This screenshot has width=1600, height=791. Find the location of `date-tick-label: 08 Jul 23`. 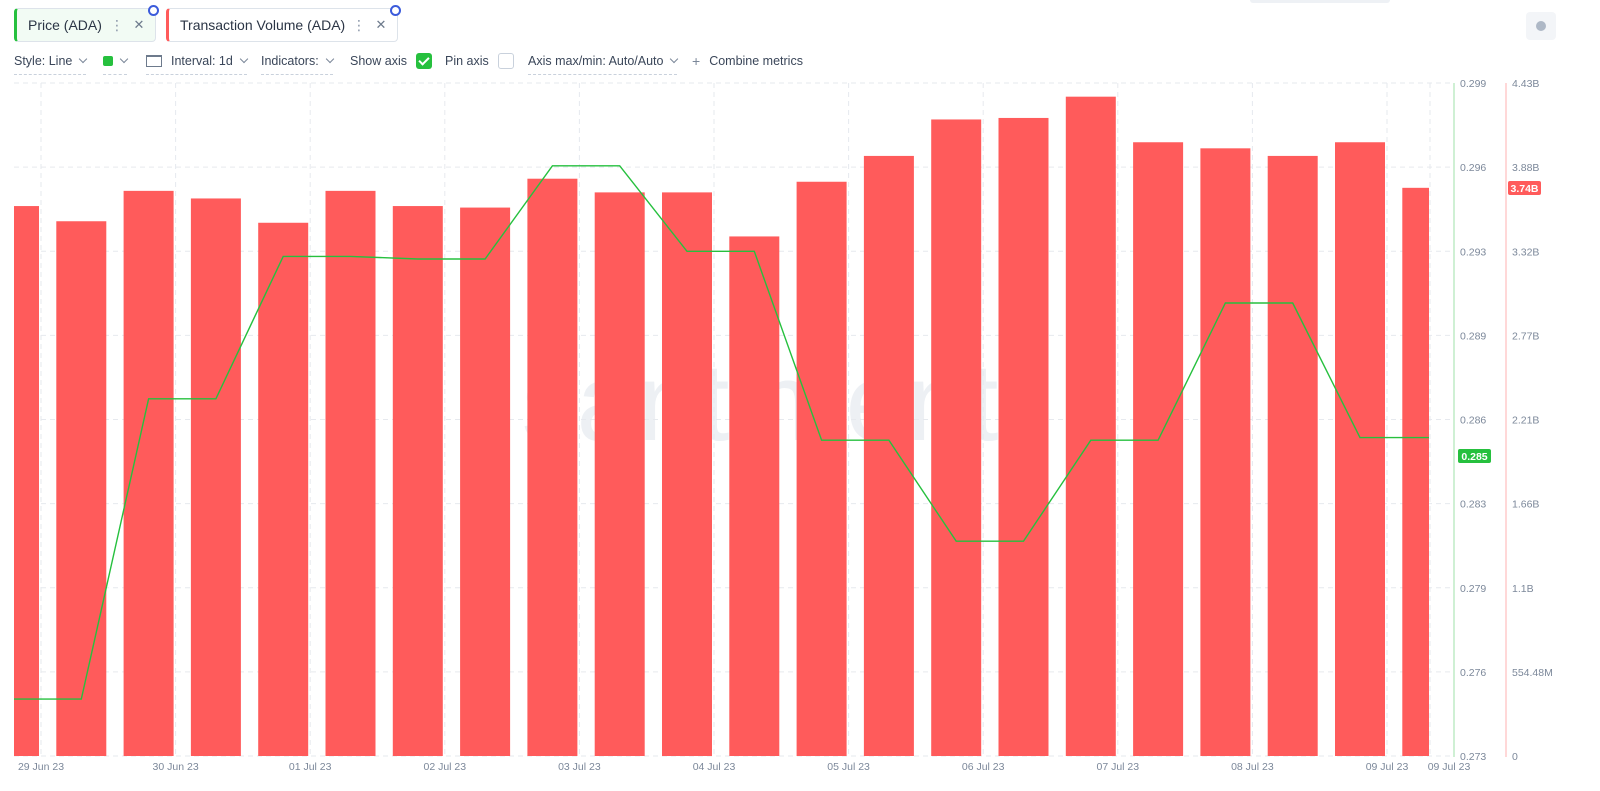

date-tick-label: 08 Jul 23 is located at coordinates (1252, 767).